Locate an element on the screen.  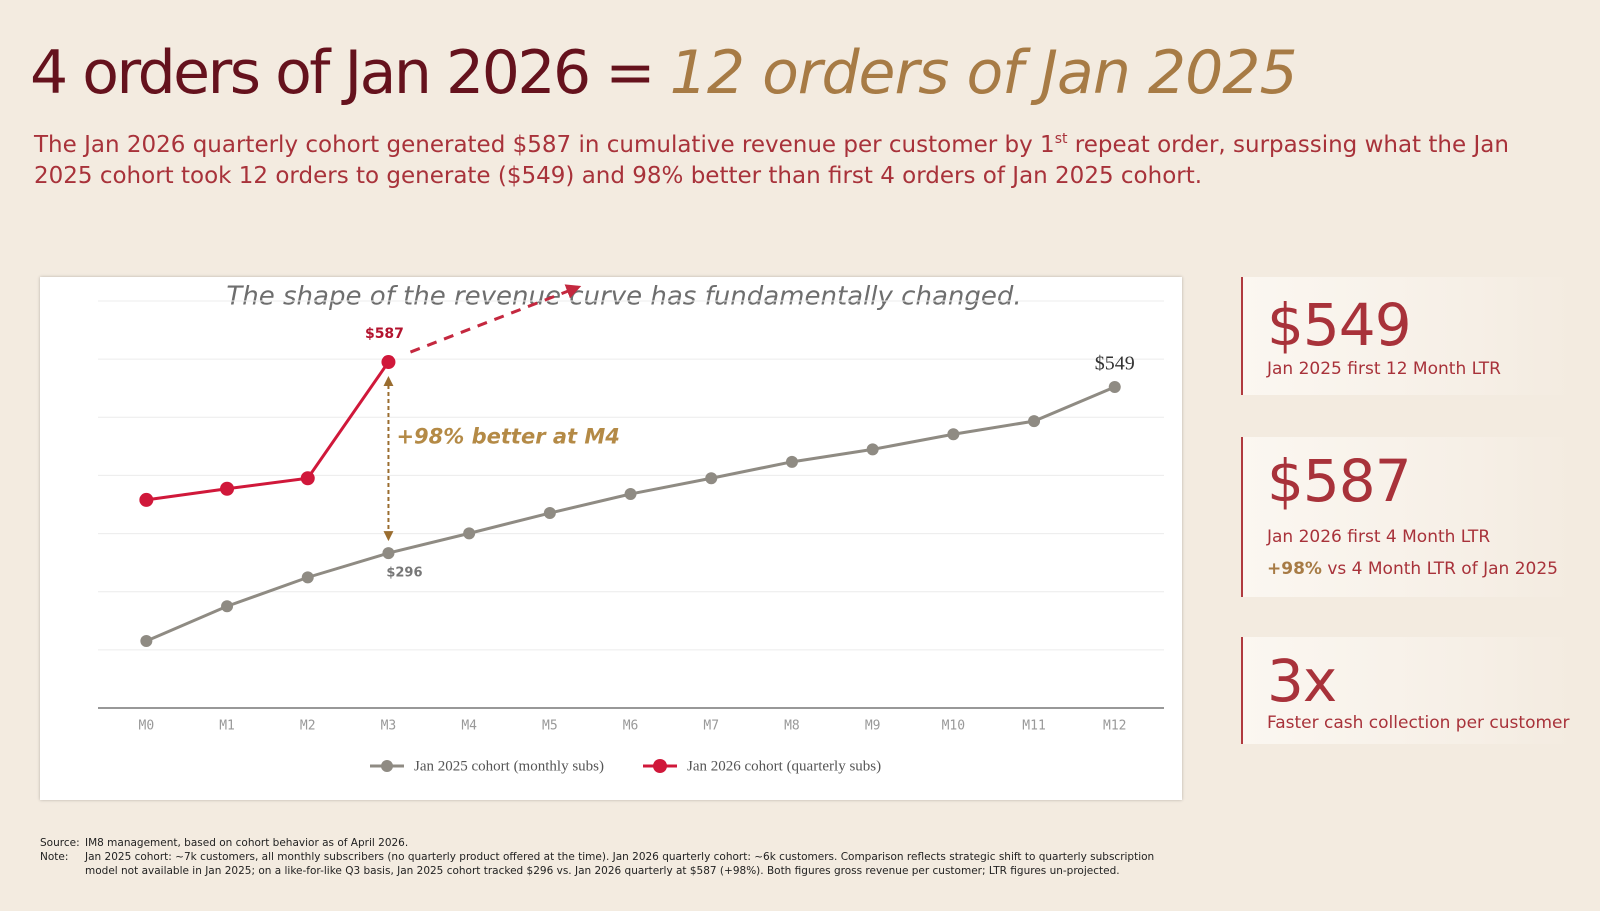
superscript: st is located at coordinates (1061, 139).